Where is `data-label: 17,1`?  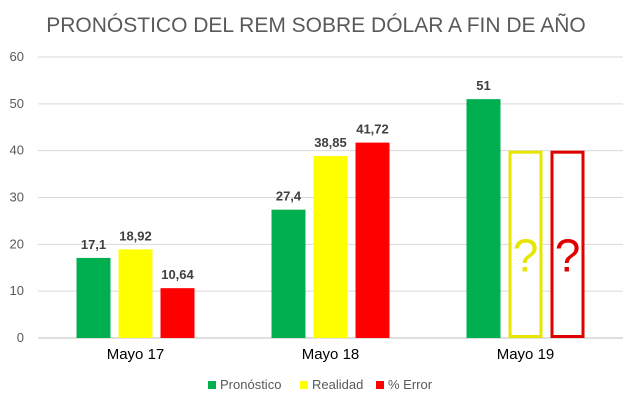 data-label: 17,1 is located at coordinates (93, 244).